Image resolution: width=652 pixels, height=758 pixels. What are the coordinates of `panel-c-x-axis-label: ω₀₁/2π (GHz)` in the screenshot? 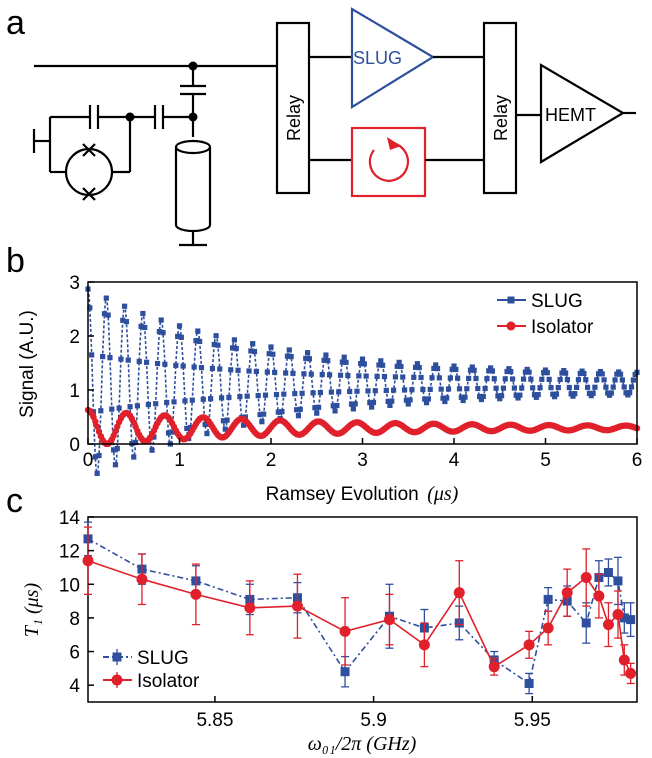 It's located at (362, 744).